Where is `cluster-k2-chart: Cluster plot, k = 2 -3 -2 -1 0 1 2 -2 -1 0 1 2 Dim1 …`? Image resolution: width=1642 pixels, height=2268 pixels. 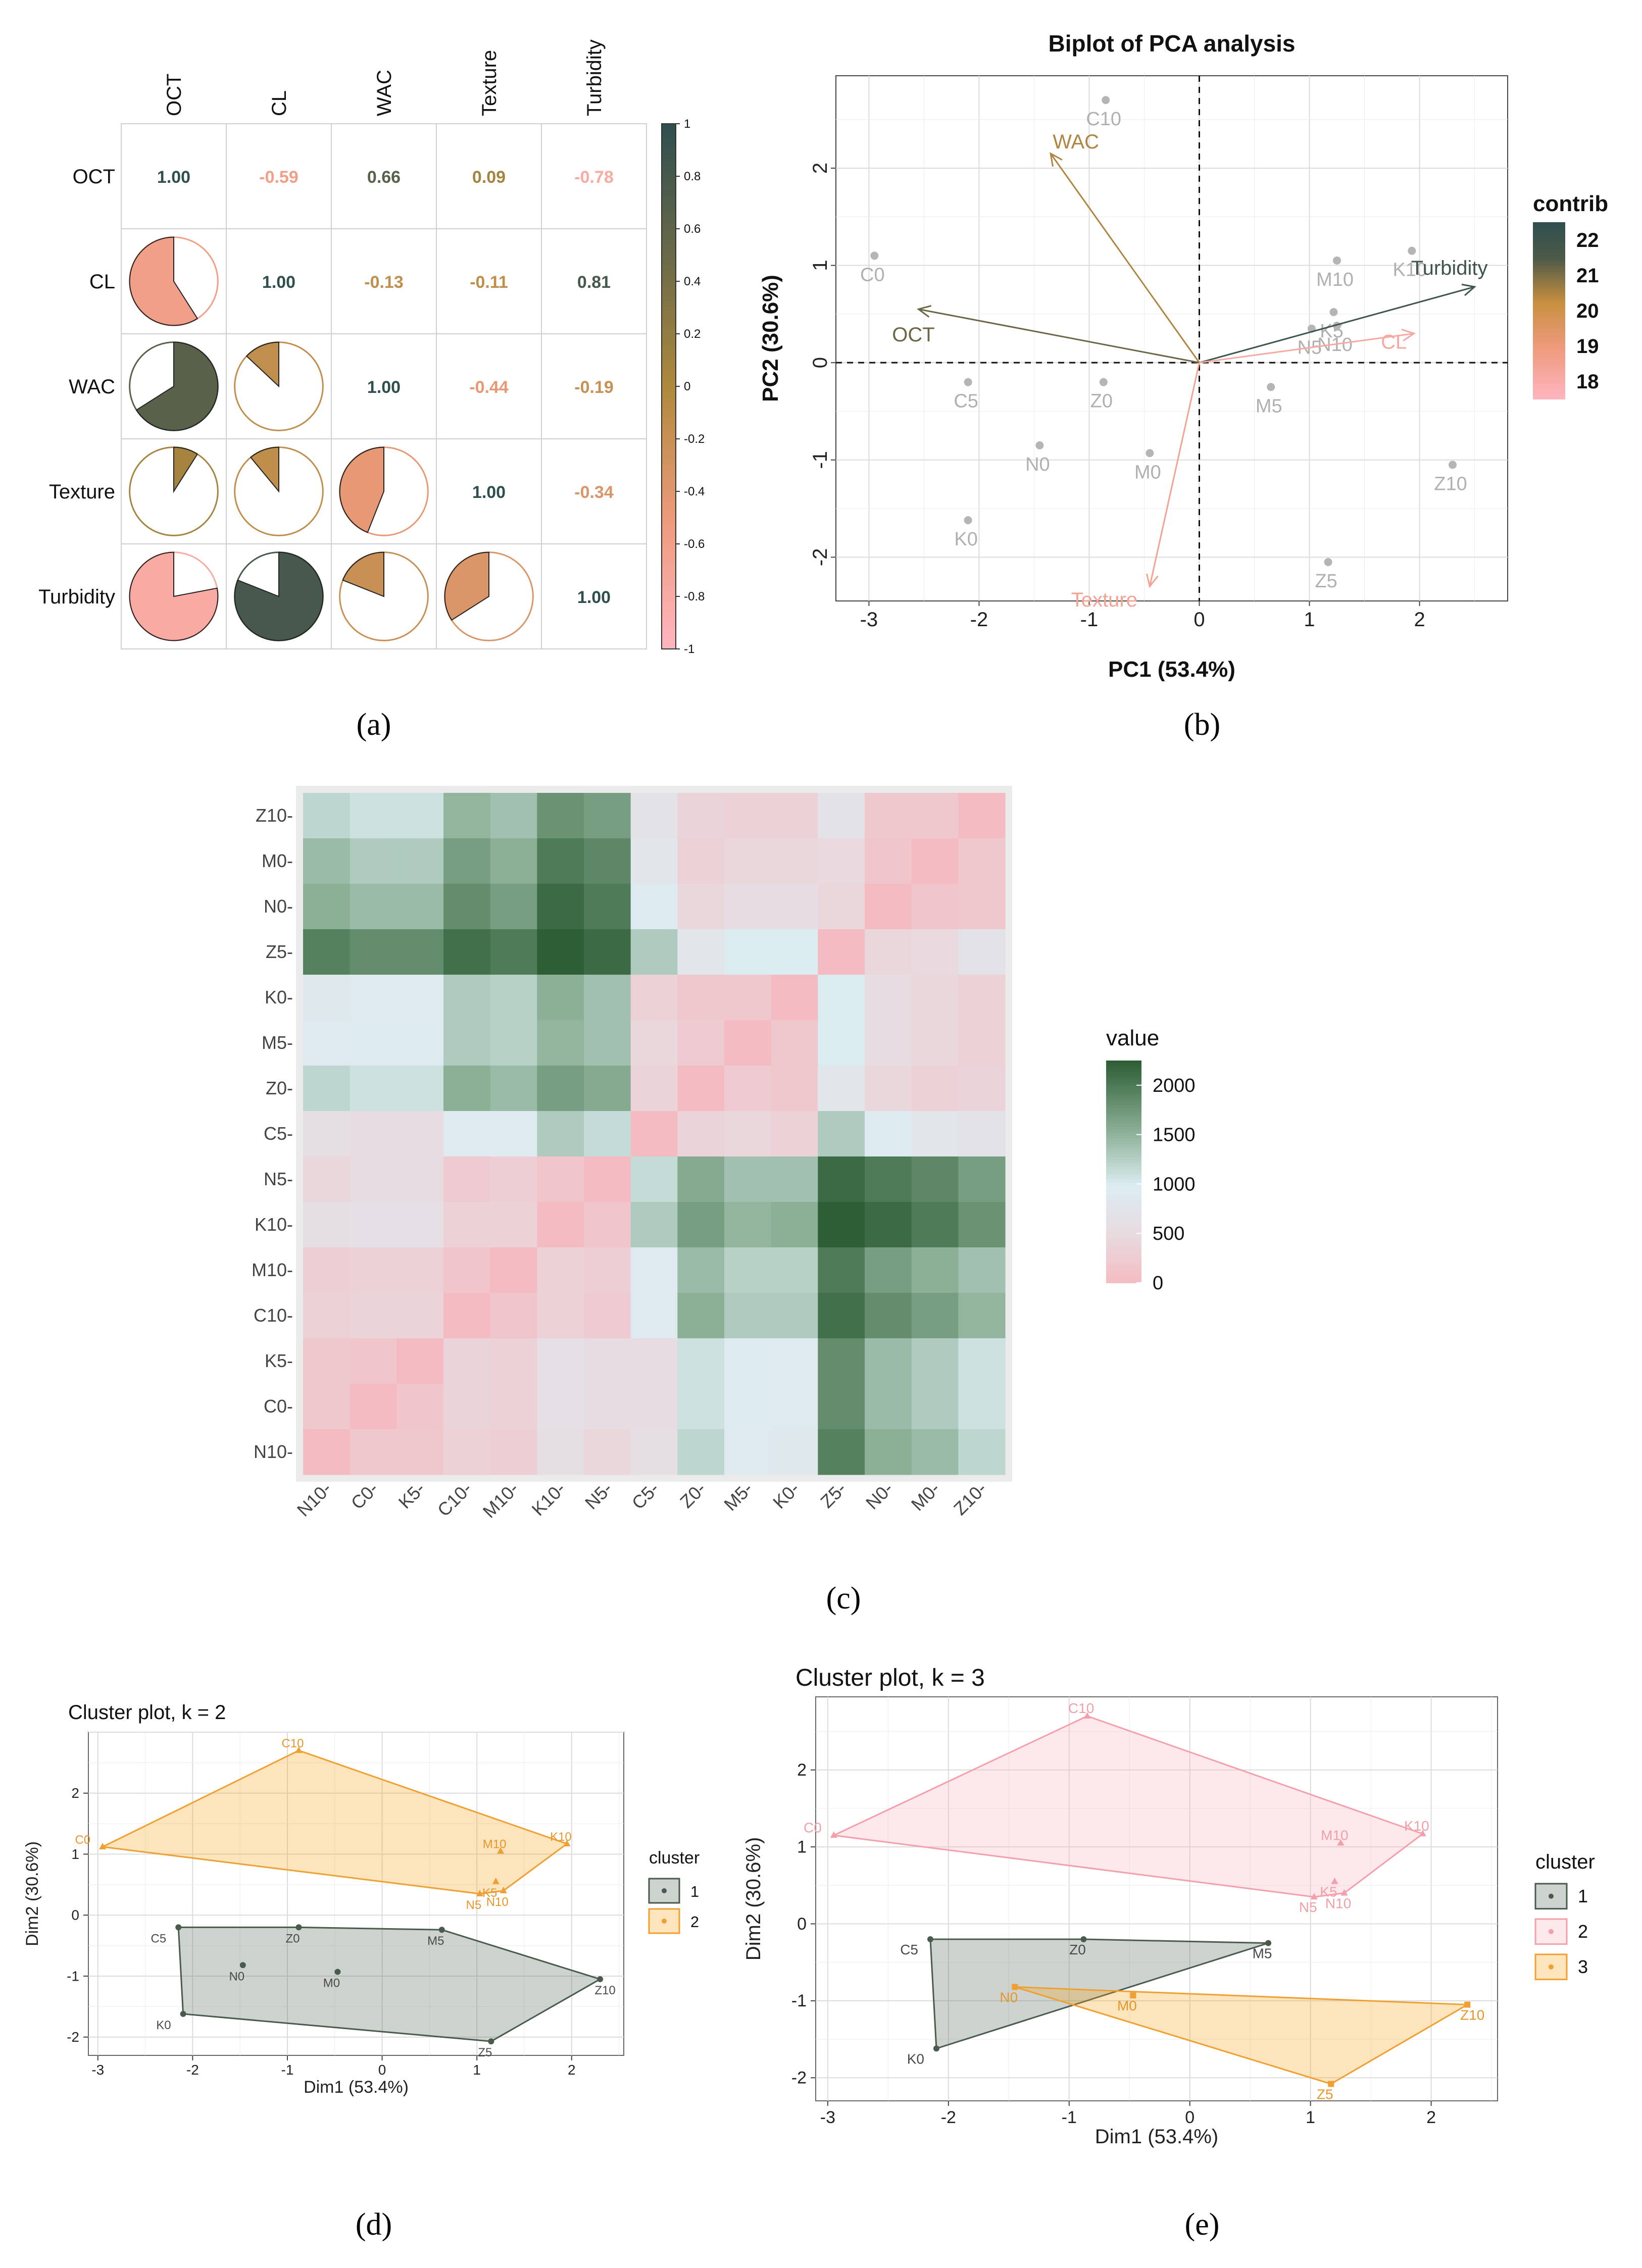 cluster-k2-chart: Cluster plot, k = 2 -3 -2 -1 0 1 2 -2 -1 0 1 2 Dim1 … is located at coordinates (362, 1899).